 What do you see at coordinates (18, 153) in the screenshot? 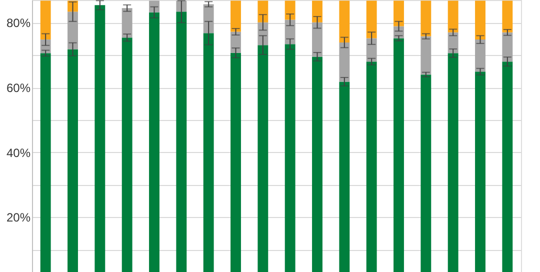
I see `y-tick-label: 40%` at bounding box center [18, 153].